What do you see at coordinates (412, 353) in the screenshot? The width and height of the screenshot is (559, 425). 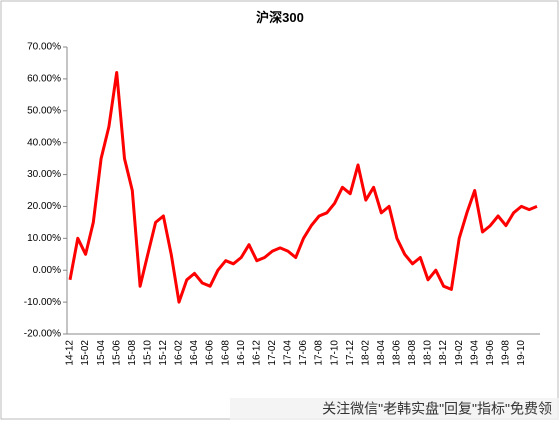 I see `x-tick-label: 18-08` at bounding box center [412, 353].